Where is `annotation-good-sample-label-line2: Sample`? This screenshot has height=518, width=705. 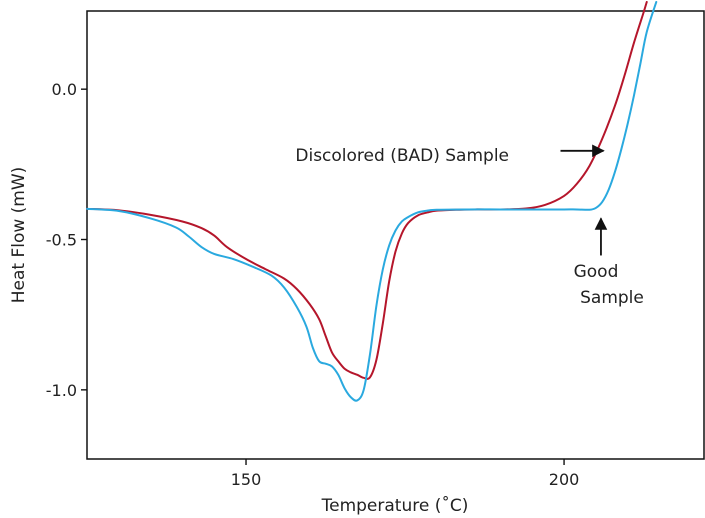 annotation-good-sample-label-line2: Sample is located at coordinates (612, 298).